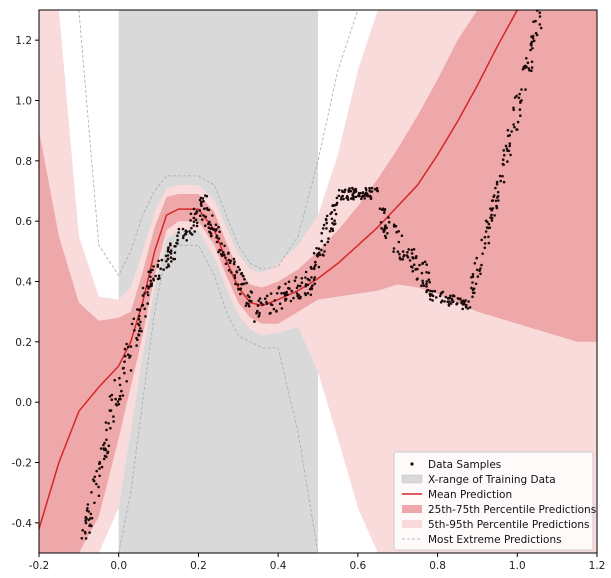 The width and height of the screenshot is (611, 578). What do you see at coordinates (23, 162) in the screenshot?
I see `y-tick-label: 0.8` at bounding box center [23, 162].